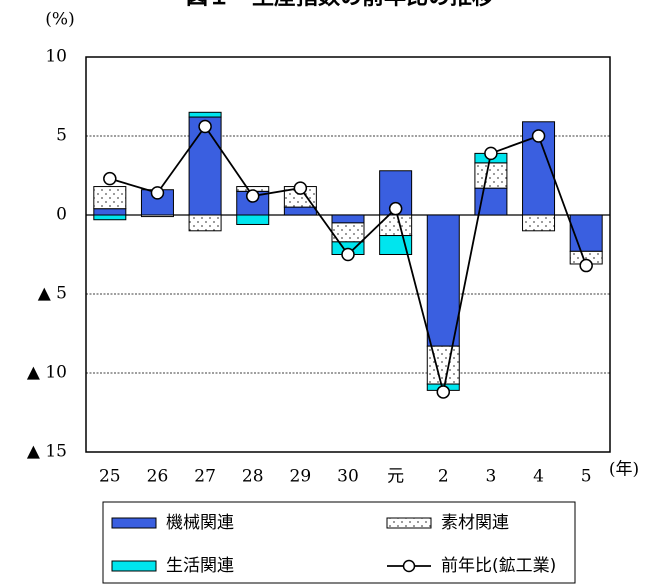 This screenshot has width=645, height=584. Describe the element at coordinates (409, 566) in the screenshot. I see `legend-marker` at that location.